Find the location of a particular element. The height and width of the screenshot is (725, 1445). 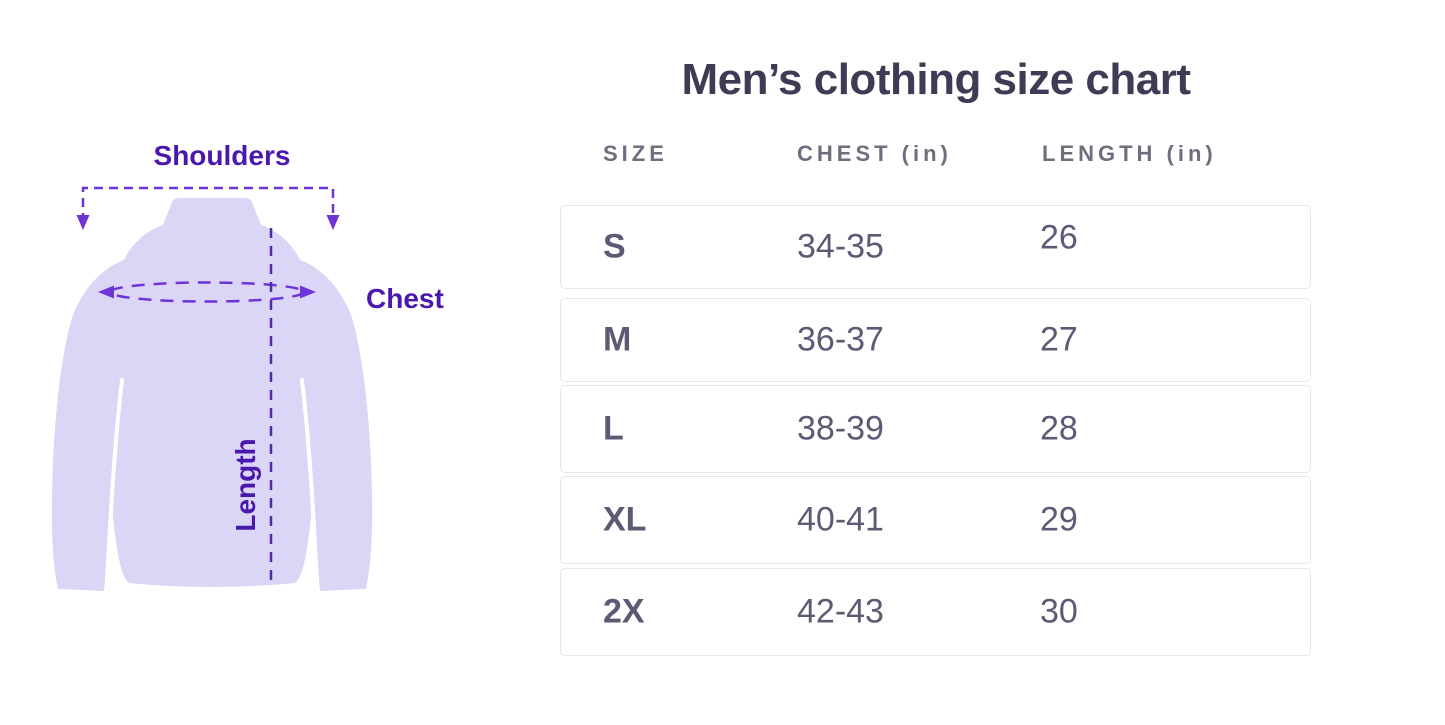

column-header-length: LENGTH (in) is located at coordinates (1129, 153).